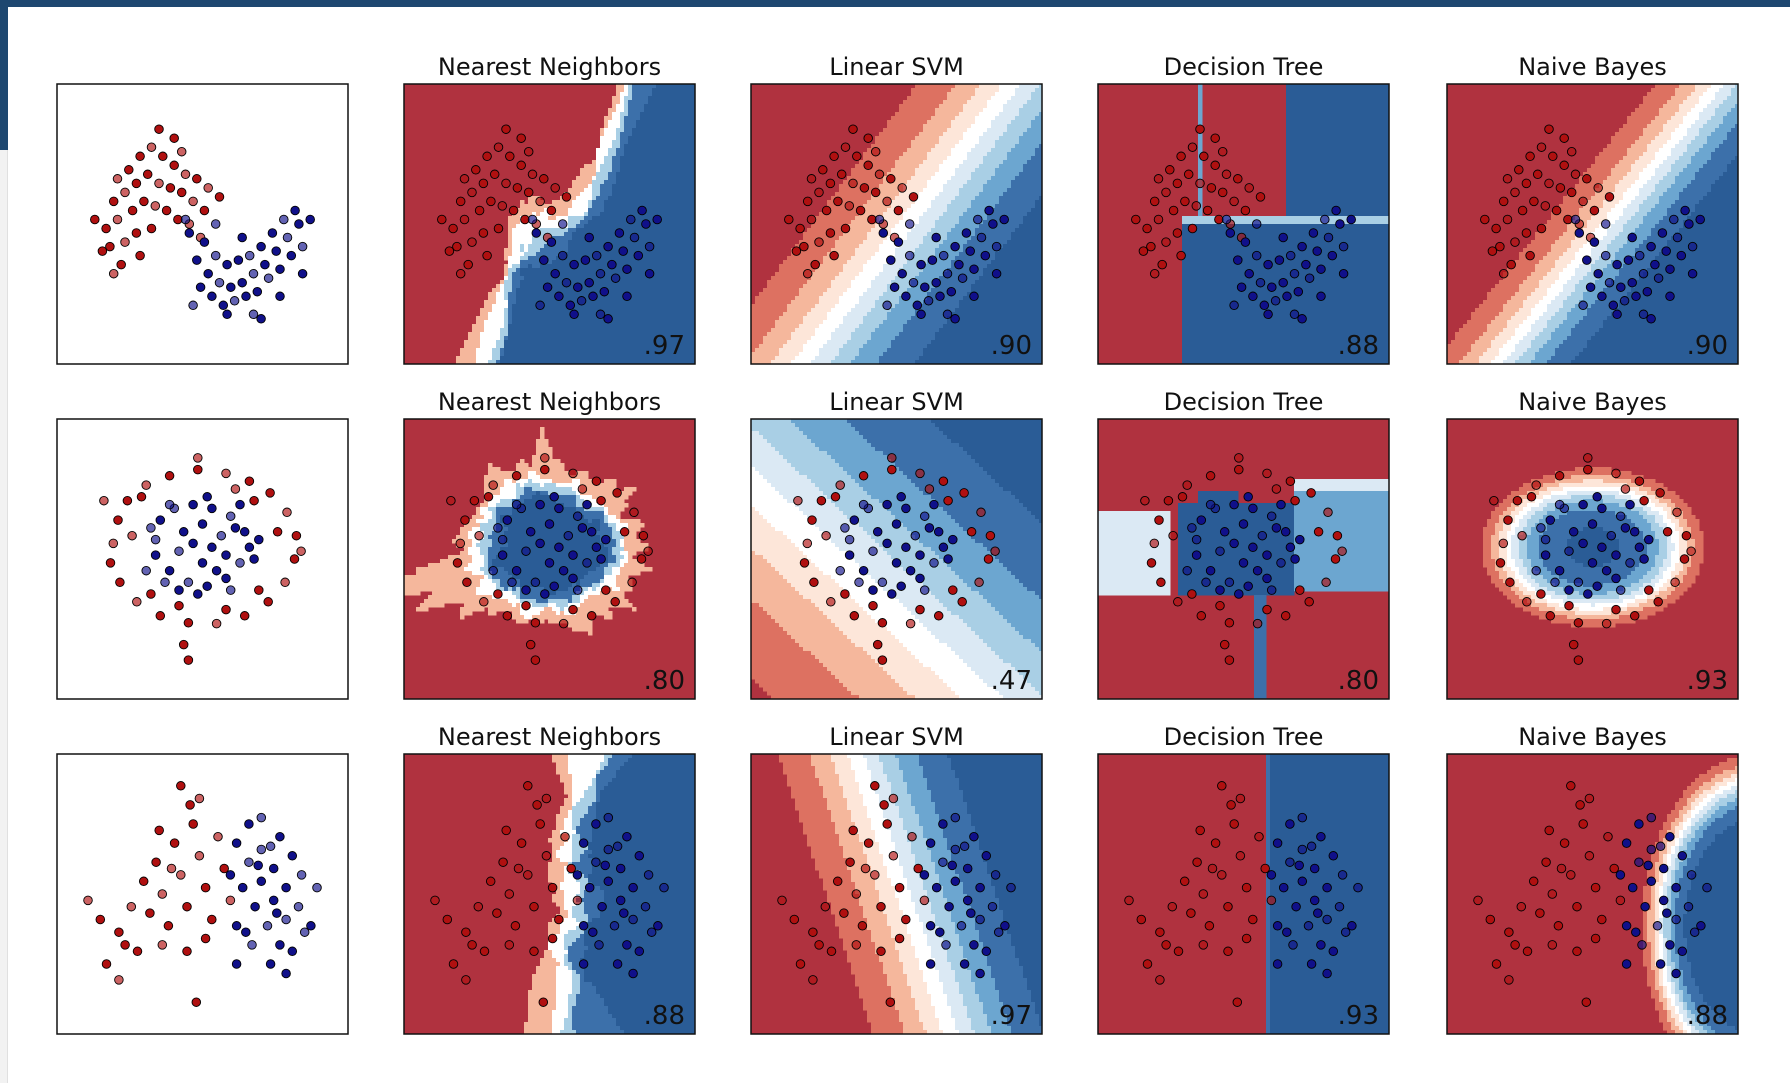  What do you see at coordinates (1358, 681) in the screenshot?
I see `accuracy-score: .80` at bounding box center [1358, 681].